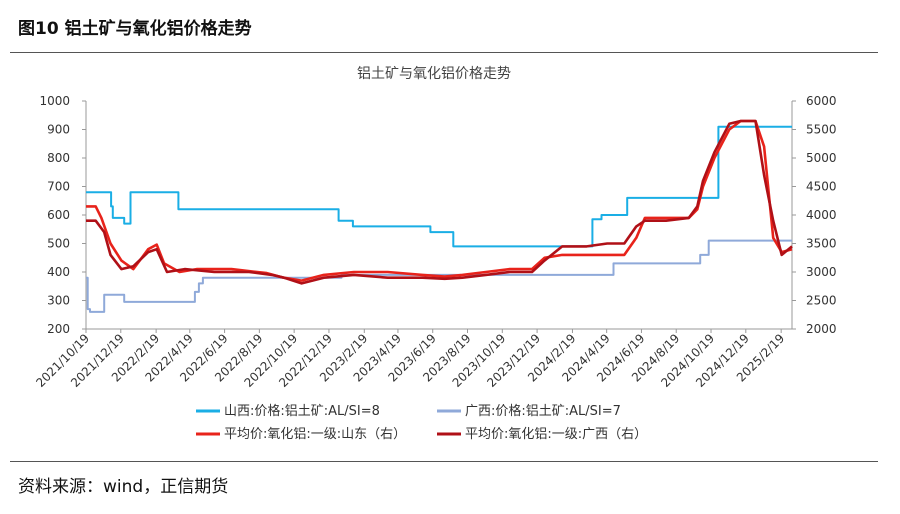  I want to click on bottom-rule, so click(444, 461).